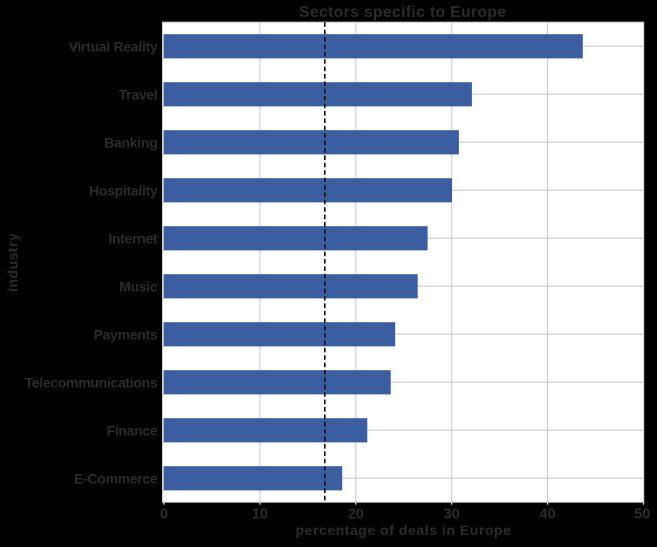 The image size is (657, 547). Describe the element at coordinates (260, 514) in the screenshot. I see `svg-text: 10` at that location.